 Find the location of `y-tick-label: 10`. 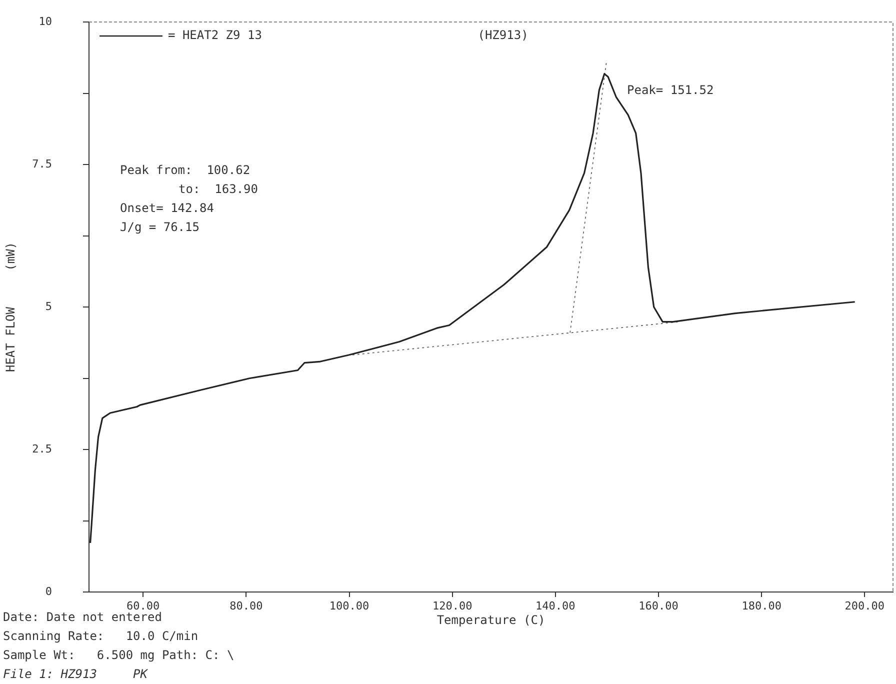

y-tick-label: 10 is located at coordinates (45, 21).